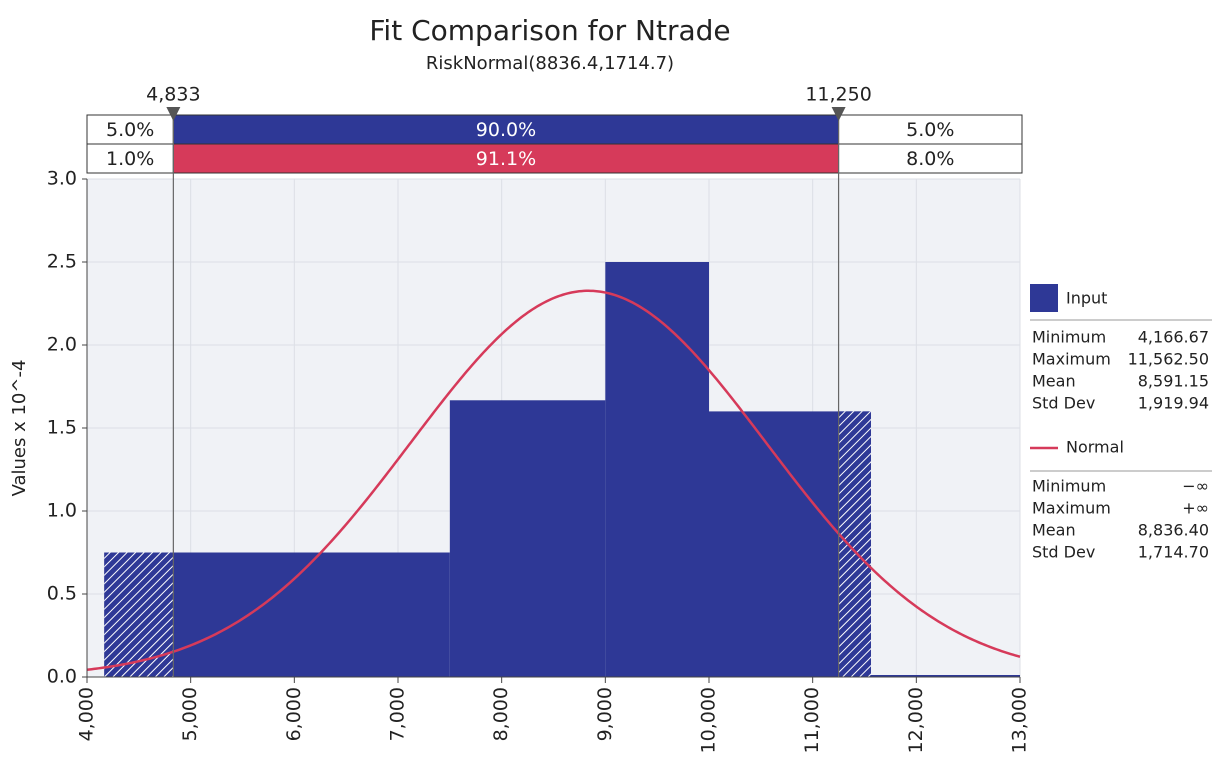 The image size is (1212, 760). I want to click on x-tick-label: 4,000, so click(87, 714).